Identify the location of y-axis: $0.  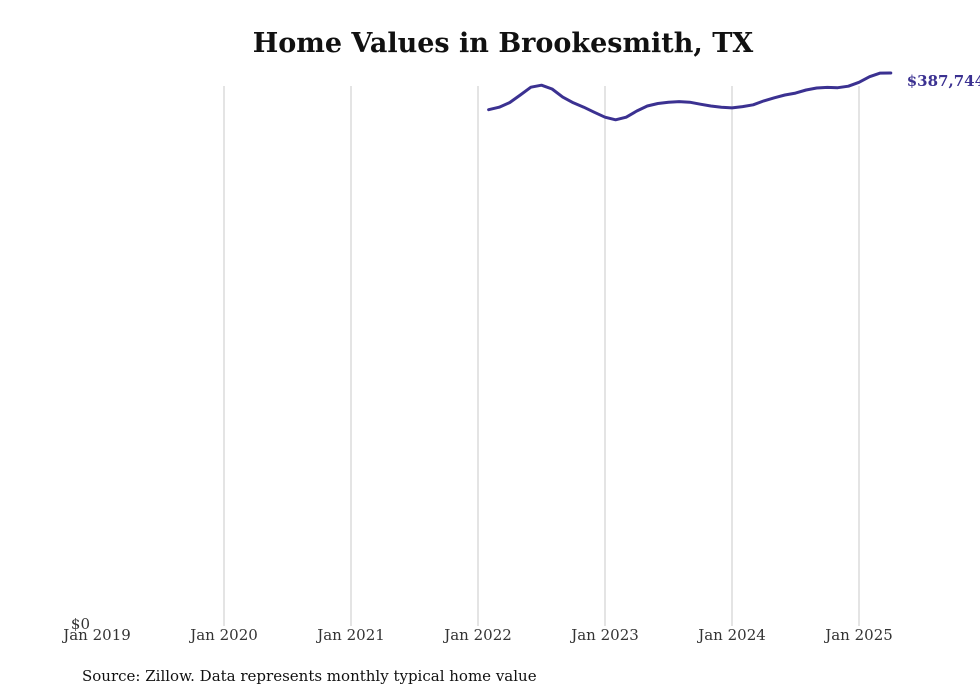
(80, 624).